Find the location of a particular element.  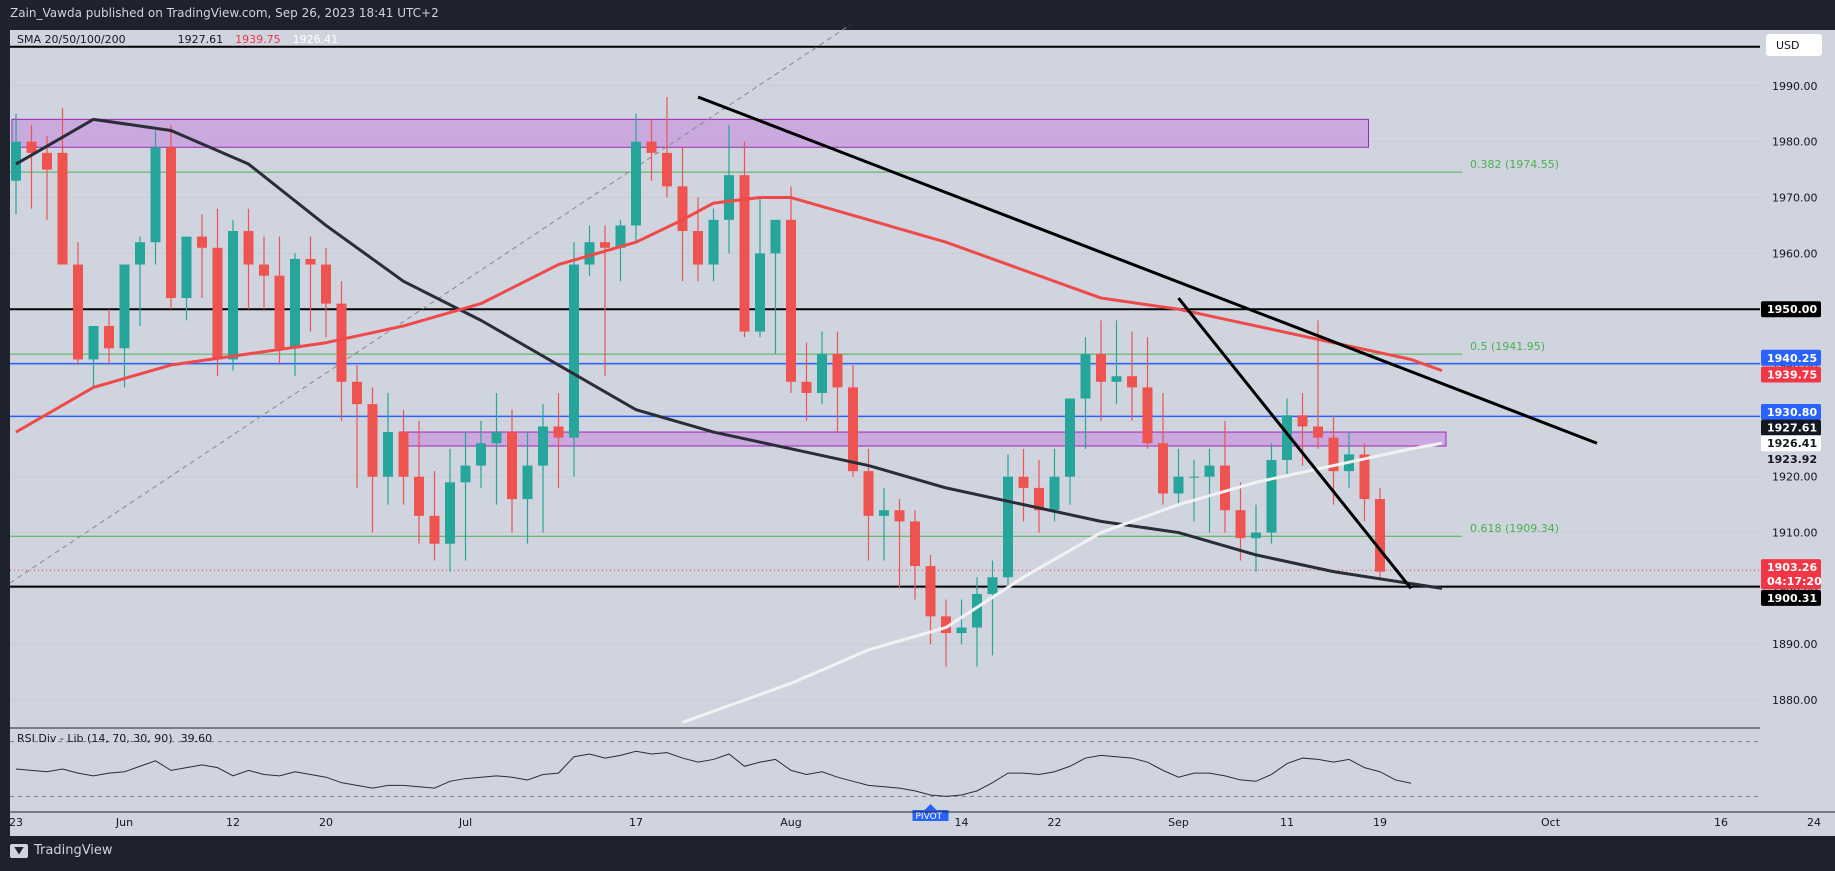

time-tick-label: 16 is located at coordinates (1721, 822).